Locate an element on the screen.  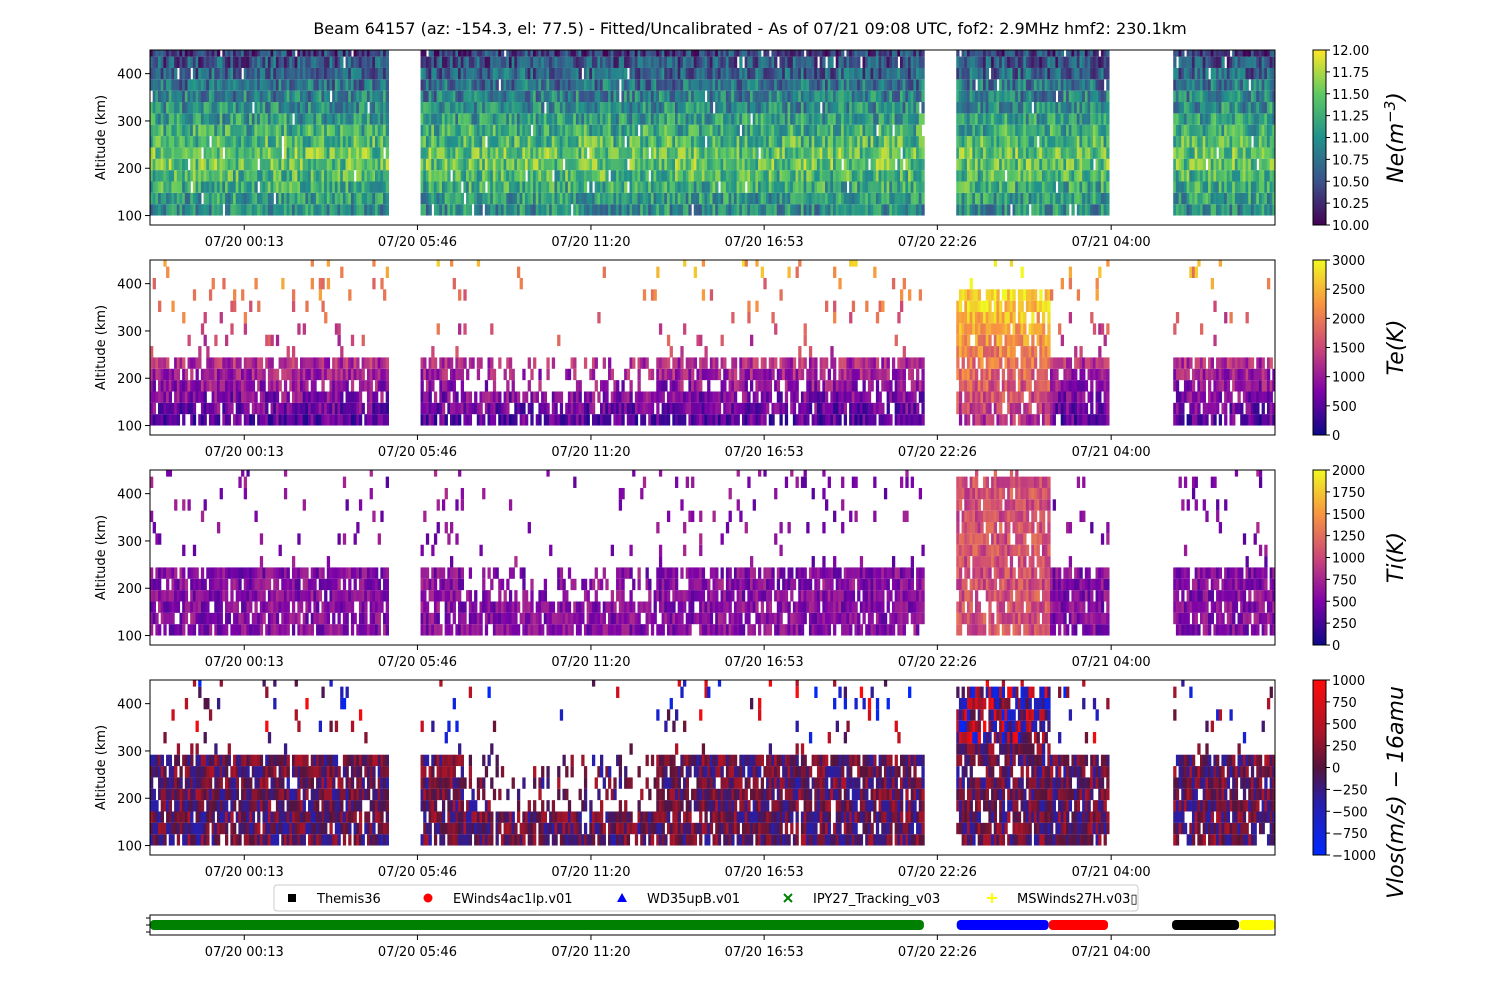
colorbar-label: Te(K) is located at coordinates (1396, 348).